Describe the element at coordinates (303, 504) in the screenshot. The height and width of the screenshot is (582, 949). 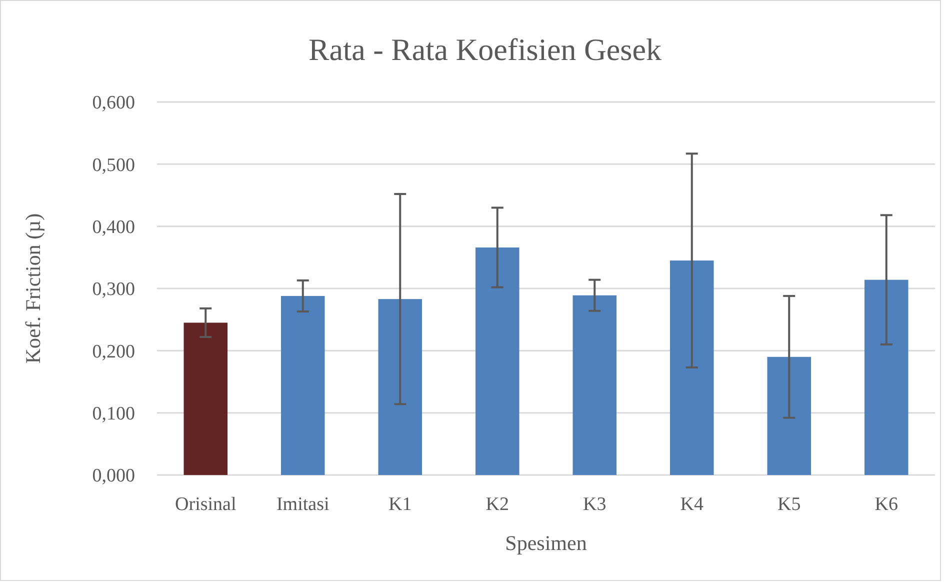
I see `x-tick-label: Imitasi` at that location.